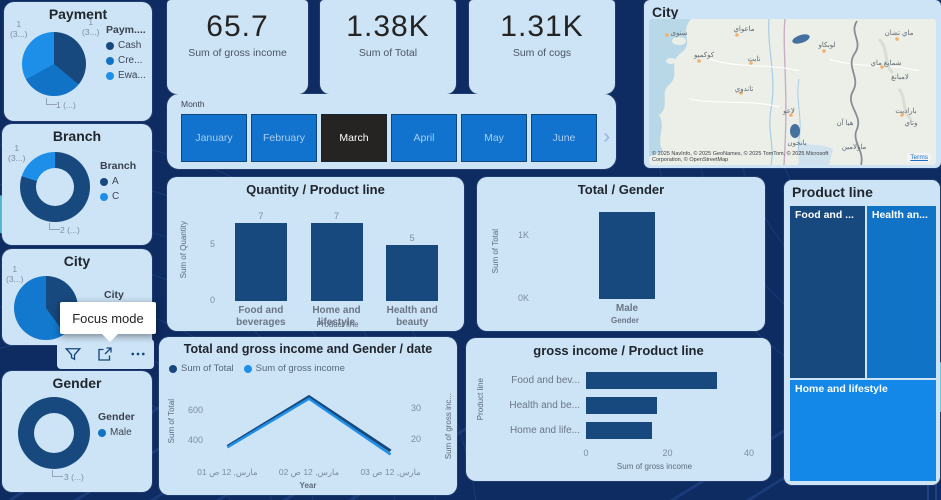  Describe the element at coordinates (412, 272) in the screenshot. I see `bar-health-and-beauty` at that location.